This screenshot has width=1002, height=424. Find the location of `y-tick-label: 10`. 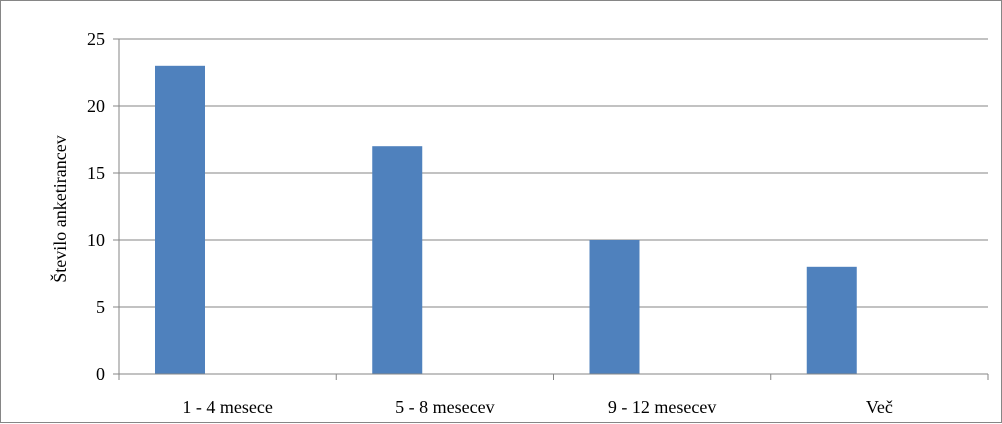

y-tick-label: 10 is located at coordinates (96, 240).